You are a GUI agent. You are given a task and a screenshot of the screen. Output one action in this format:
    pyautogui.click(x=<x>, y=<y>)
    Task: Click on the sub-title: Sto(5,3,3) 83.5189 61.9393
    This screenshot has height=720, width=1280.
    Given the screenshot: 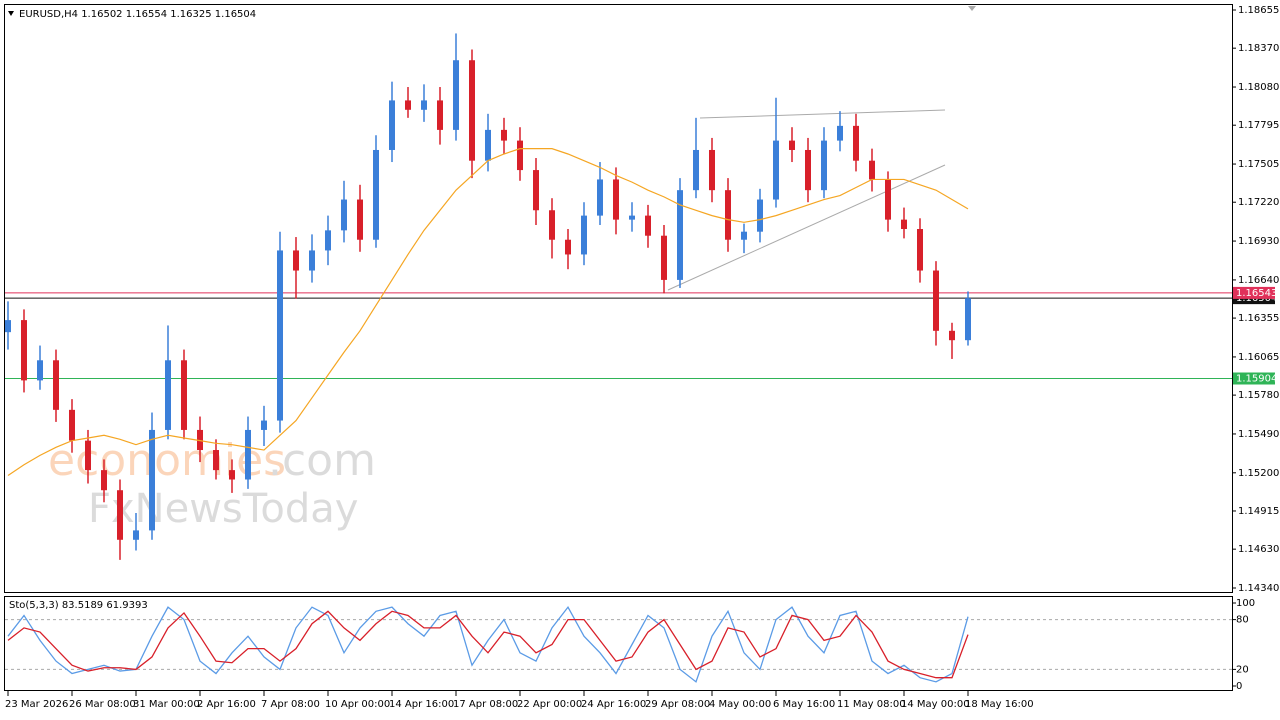 What is the action you would take?
    pyautogui.click(x=78, y=605)
    